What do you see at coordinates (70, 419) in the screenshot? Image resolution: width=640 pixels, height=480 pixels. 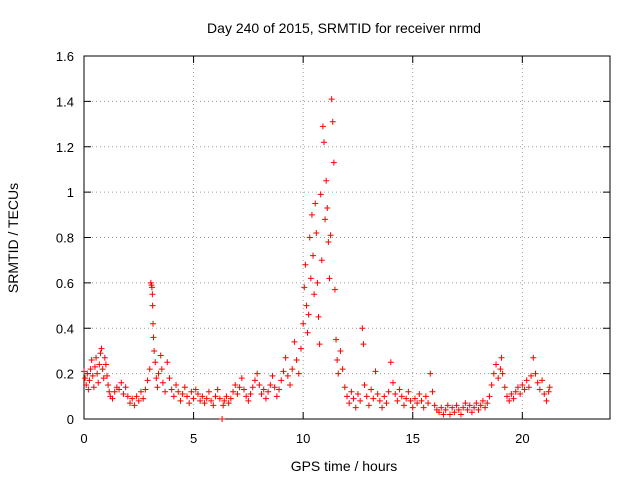 I see `y-tick-label: 0` at bounding box center [70, 419].